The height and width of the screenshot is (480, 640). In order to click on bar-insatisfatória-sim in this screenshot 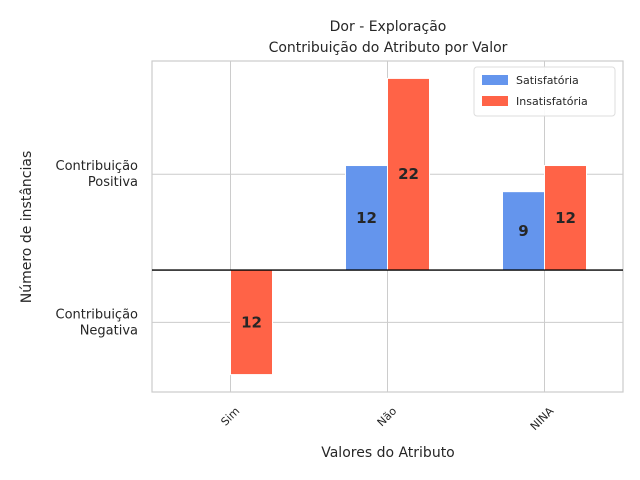, I will do `click(251, 322)`.